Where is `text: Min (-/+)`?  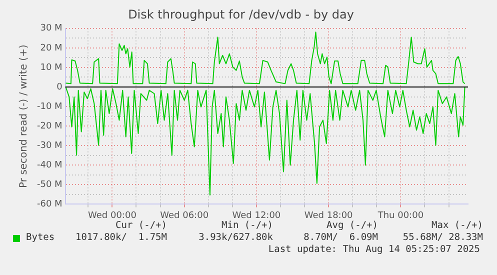 text: Min (-/+) is located at coordinates (246, 226).